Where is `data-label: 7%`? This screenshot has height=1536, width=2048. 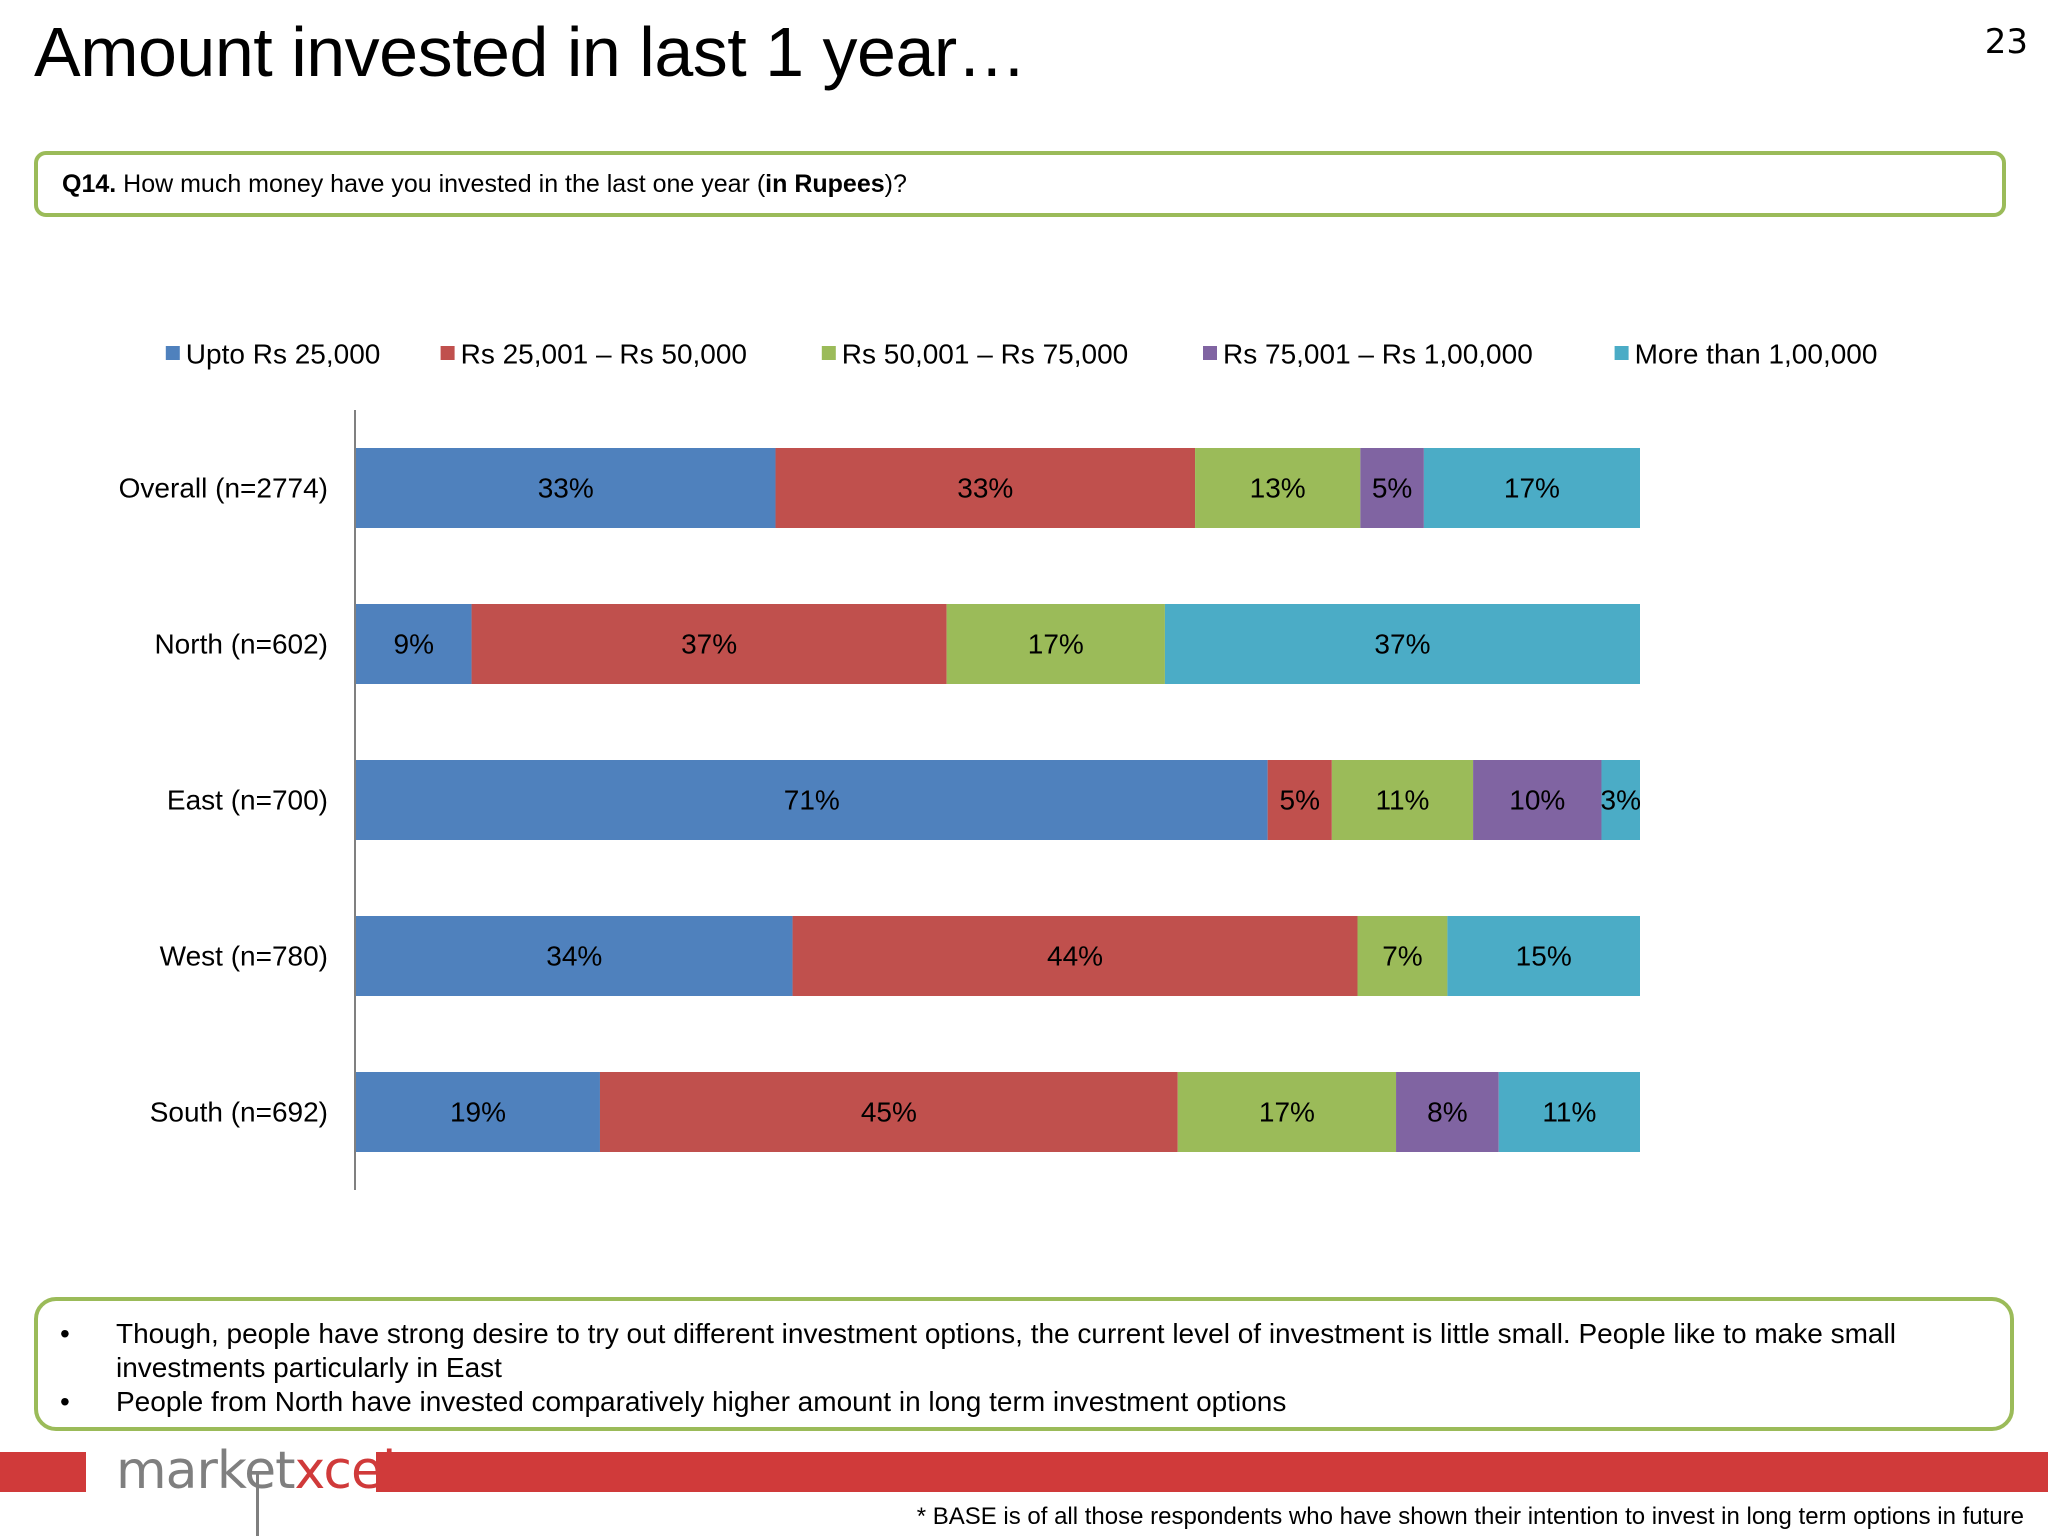
data-label: 7% is located at coordinates (1402, 956).